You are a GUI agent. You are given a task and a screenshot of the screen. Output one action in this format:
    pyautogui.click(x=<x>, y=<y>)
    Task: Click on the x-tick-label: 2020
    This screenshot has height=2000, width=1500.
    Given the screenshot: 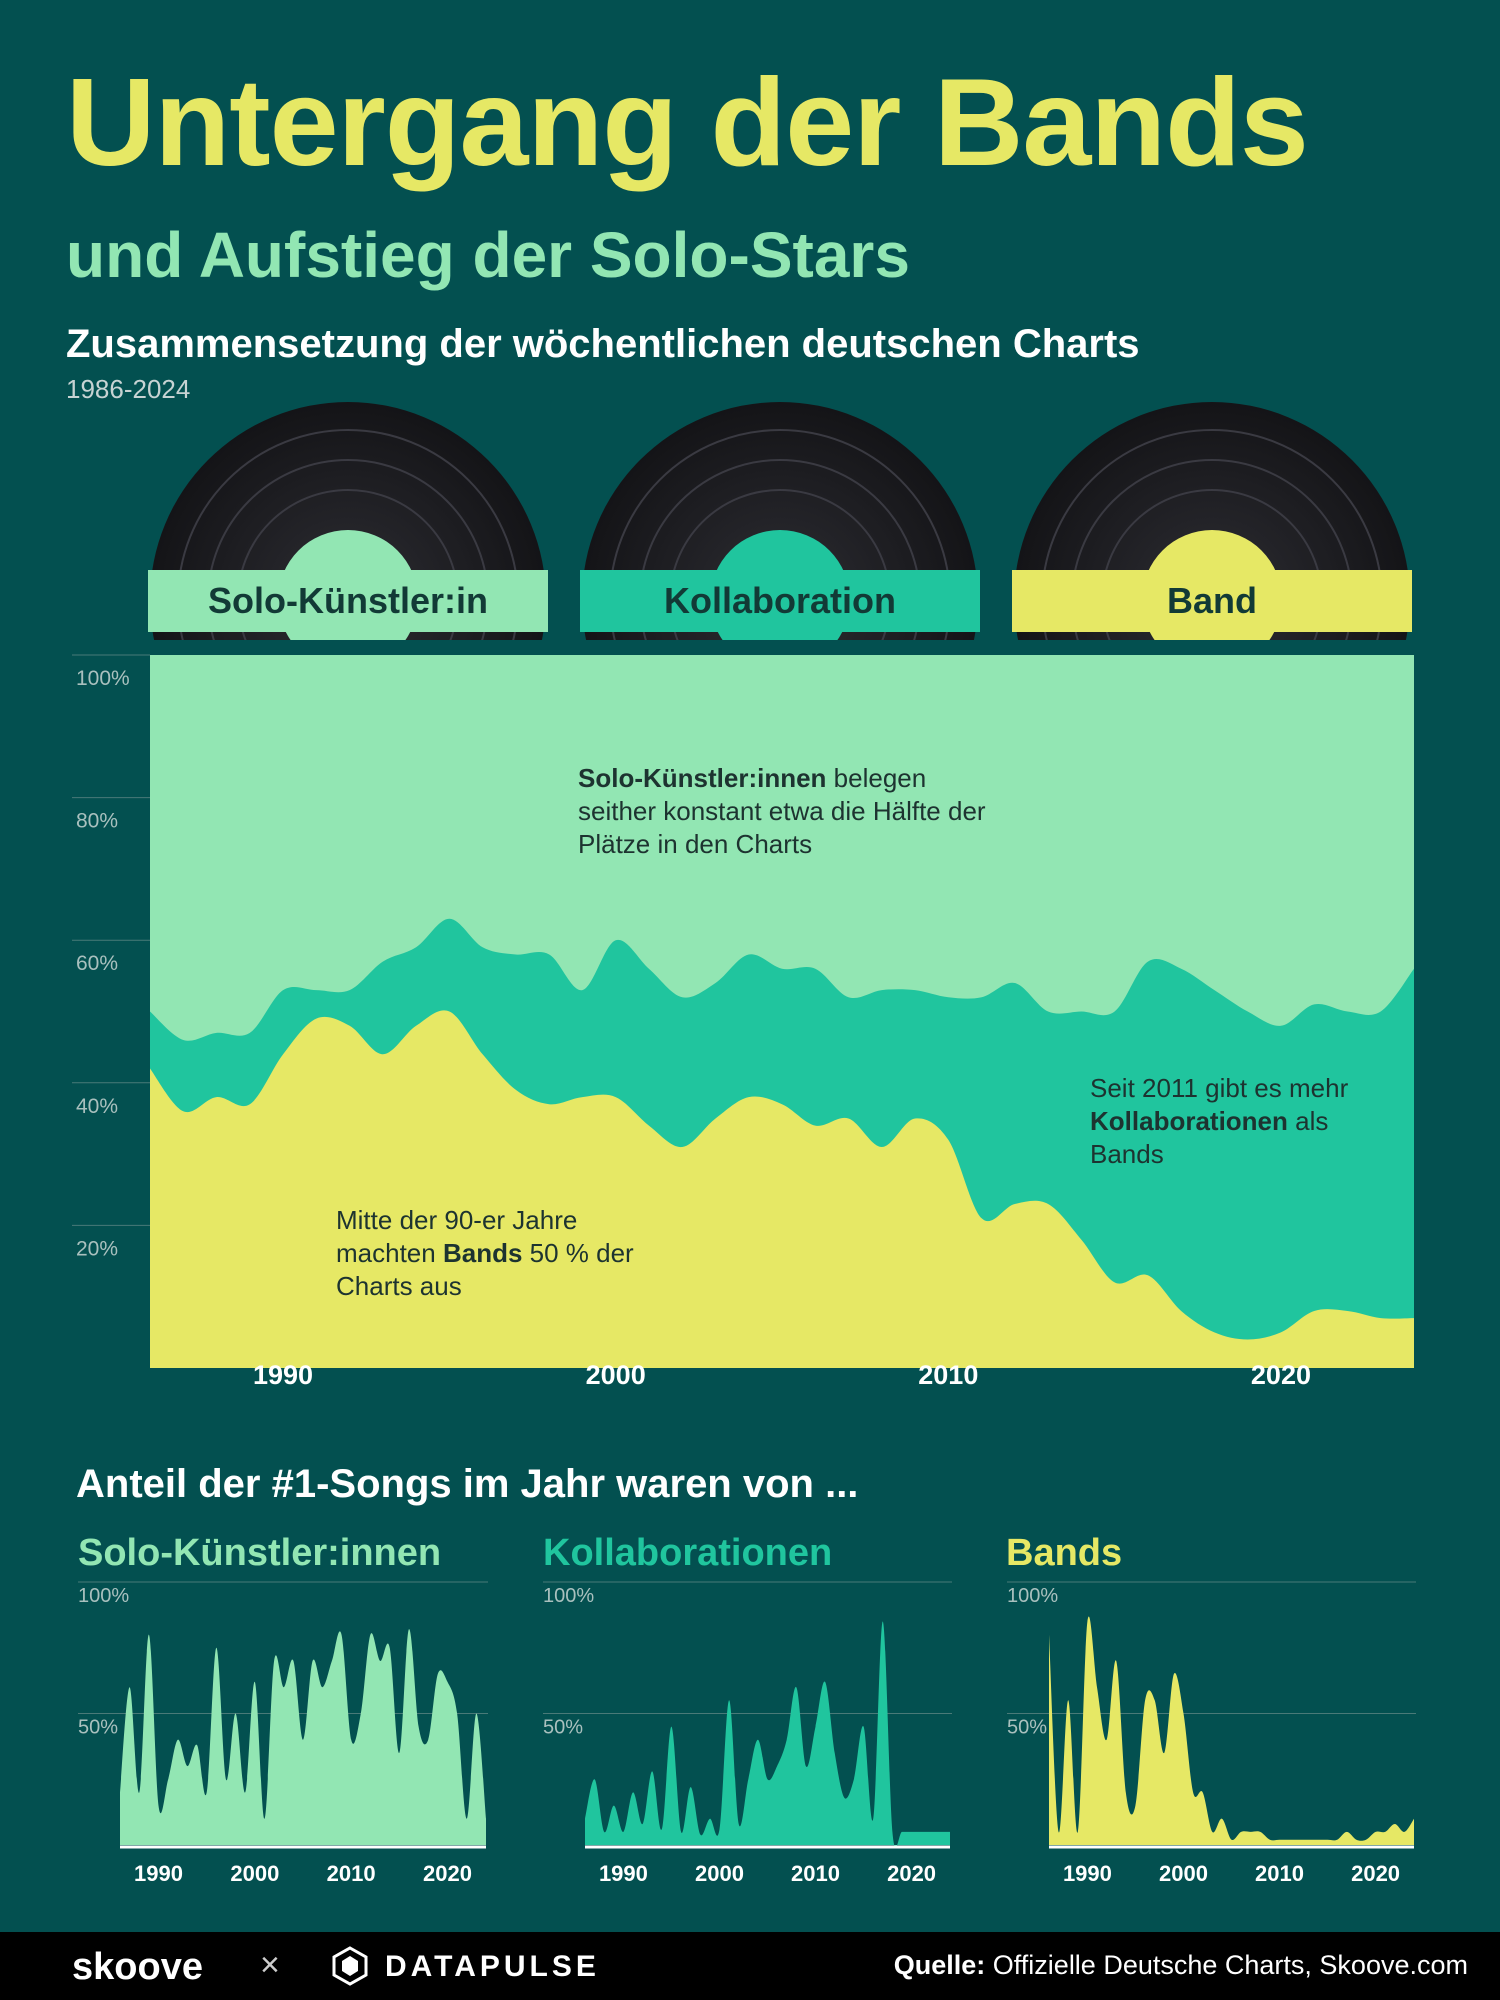 What is the action you would take?
    pyautogui.click(x=1281, y=1375)
    